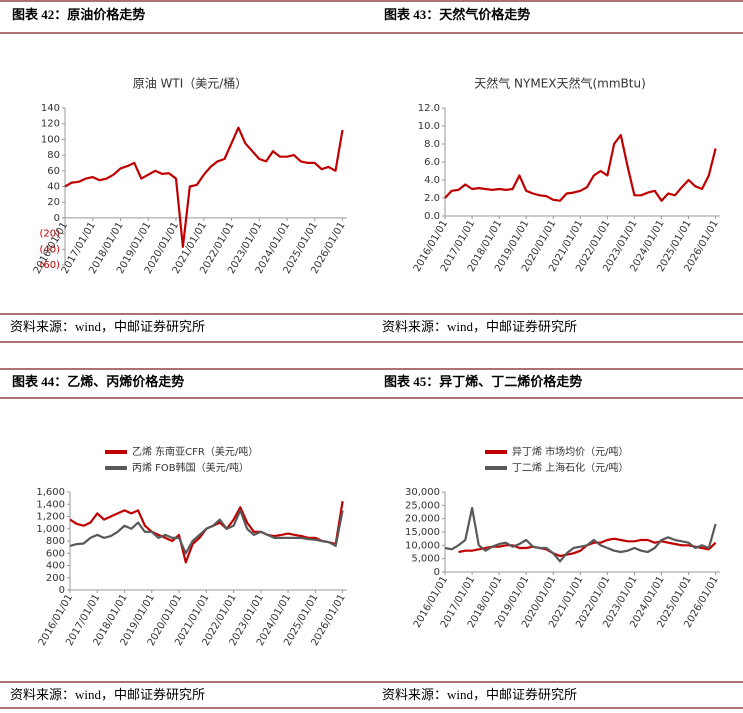 Image resolution: width=743 pixels, height=713 pixels. I want to click on legend-label: 丁二烯 上海石化（元/吨）, so click(570, 467).